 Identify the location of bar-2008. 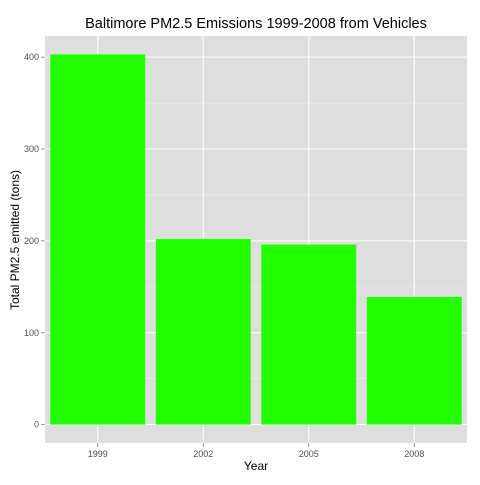
(414, 360).